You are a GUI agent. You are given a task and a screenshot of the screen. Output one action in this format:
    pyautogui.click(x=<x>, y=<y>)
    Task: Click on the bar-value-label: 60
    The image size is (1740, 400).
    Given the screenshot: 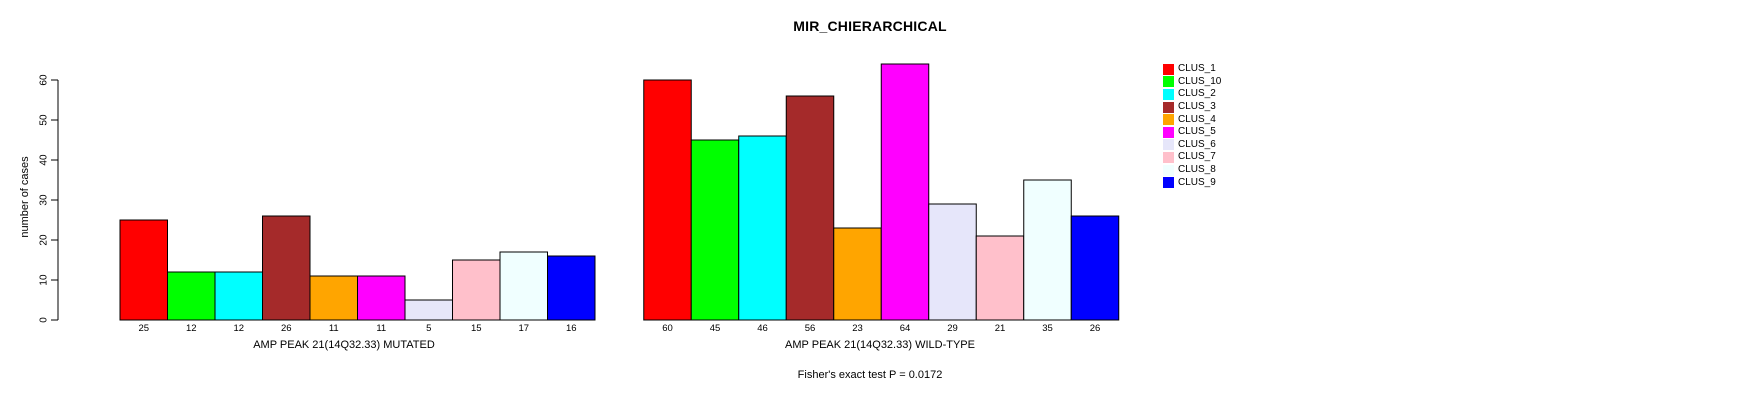 What is the action you would take?
    pyautogui.click(x=667, y=328)
    